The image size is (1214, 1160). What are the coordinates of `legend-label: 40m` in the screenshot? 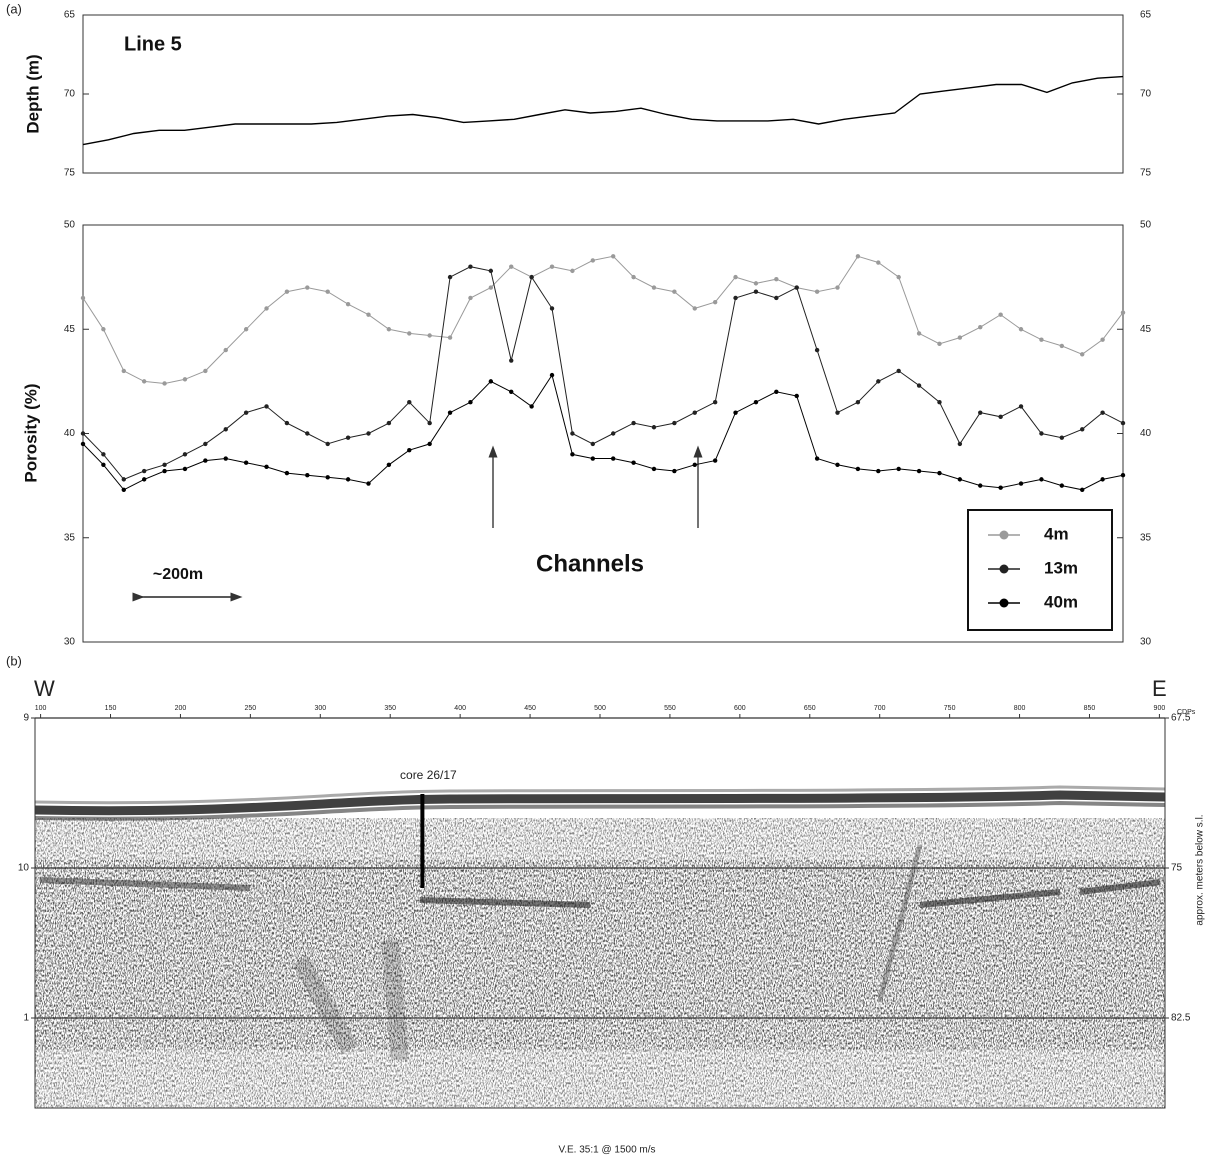 It's located at (1061, 601).